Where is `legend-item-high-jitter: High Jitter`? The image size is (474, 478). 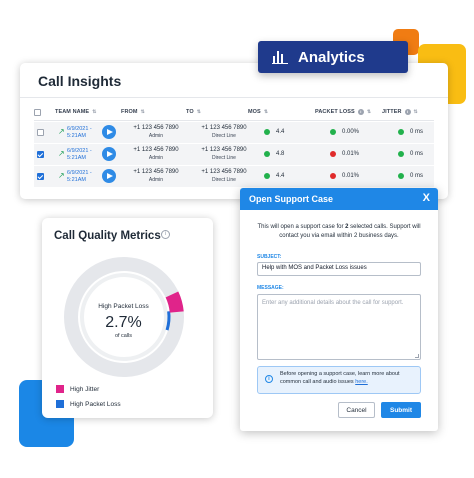
legend-item-high-jitter: High Jitter is located at coordinates (77, 389).